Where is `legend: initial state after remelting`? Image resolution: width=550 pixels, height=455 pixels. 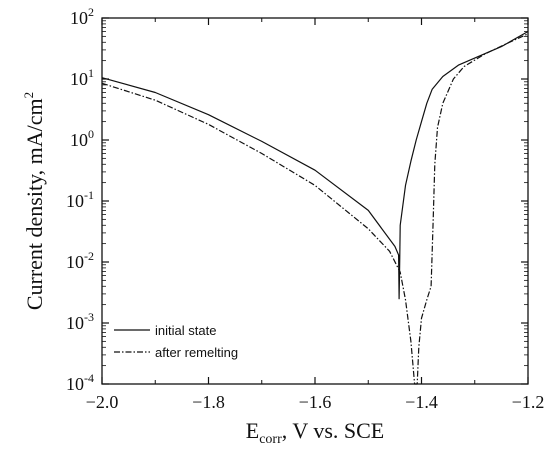 legend: initial state after remelting is located at coordinates (176, 341).